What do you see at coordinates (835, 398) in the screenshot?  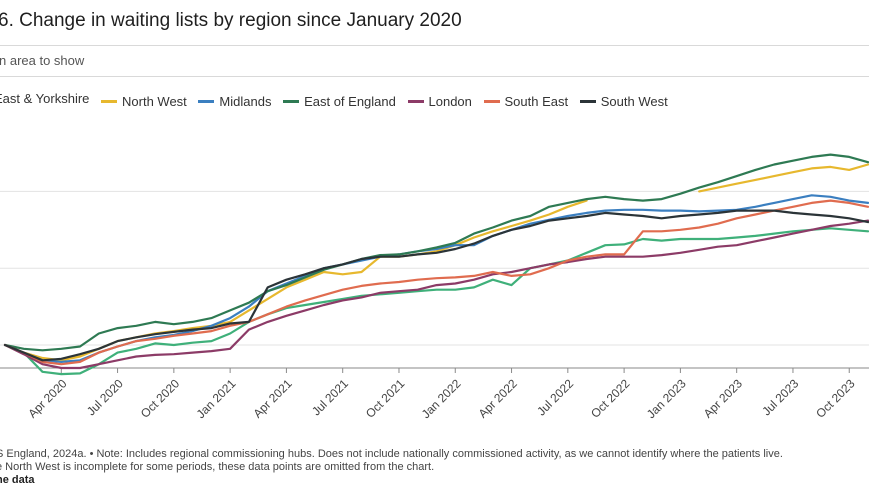 I see `x-tick-label: Oct 2023` at bounding box center [835, 398].